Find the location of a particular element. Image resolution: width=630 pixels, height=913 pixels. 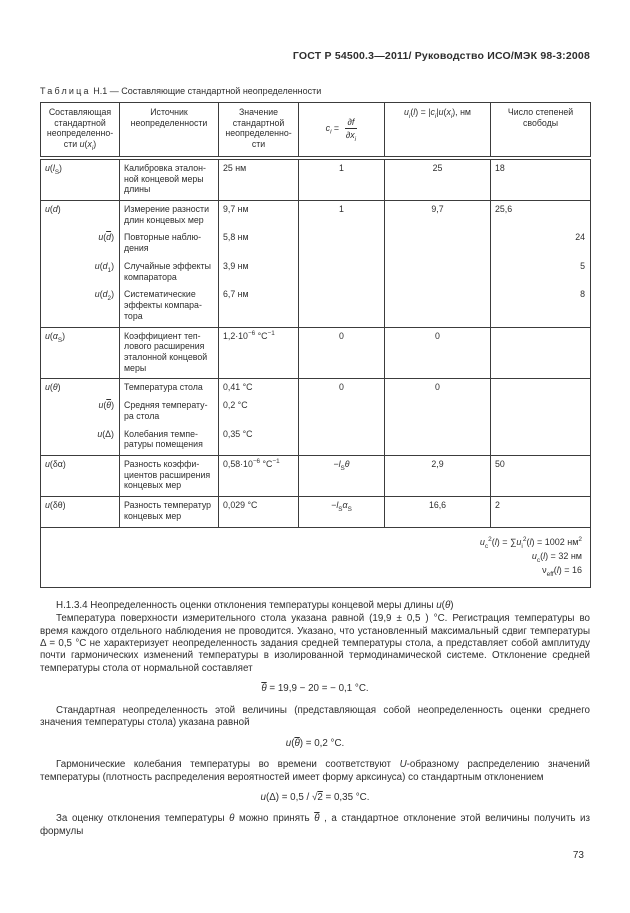

cell-component: u(δα) is located at coordinates (80, 475).